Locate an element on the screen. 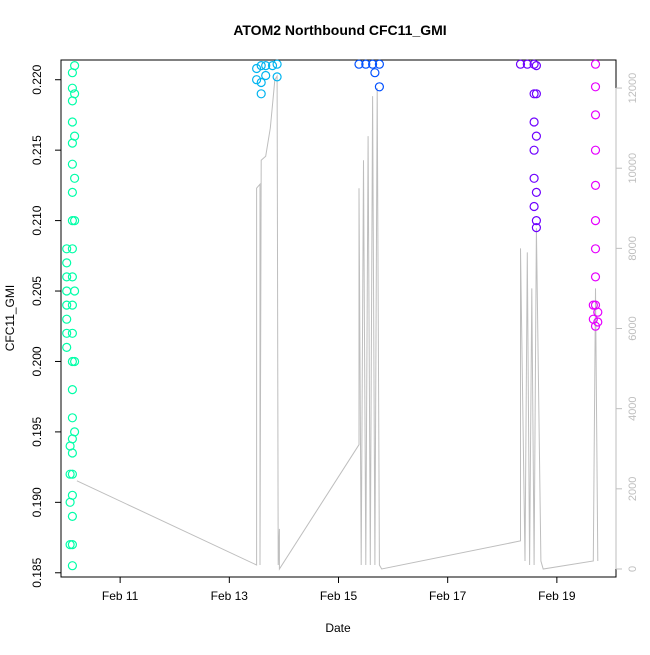  chart-title: ATOM2 Northbound CFC11_GMI is located at coordinates (339, 30).